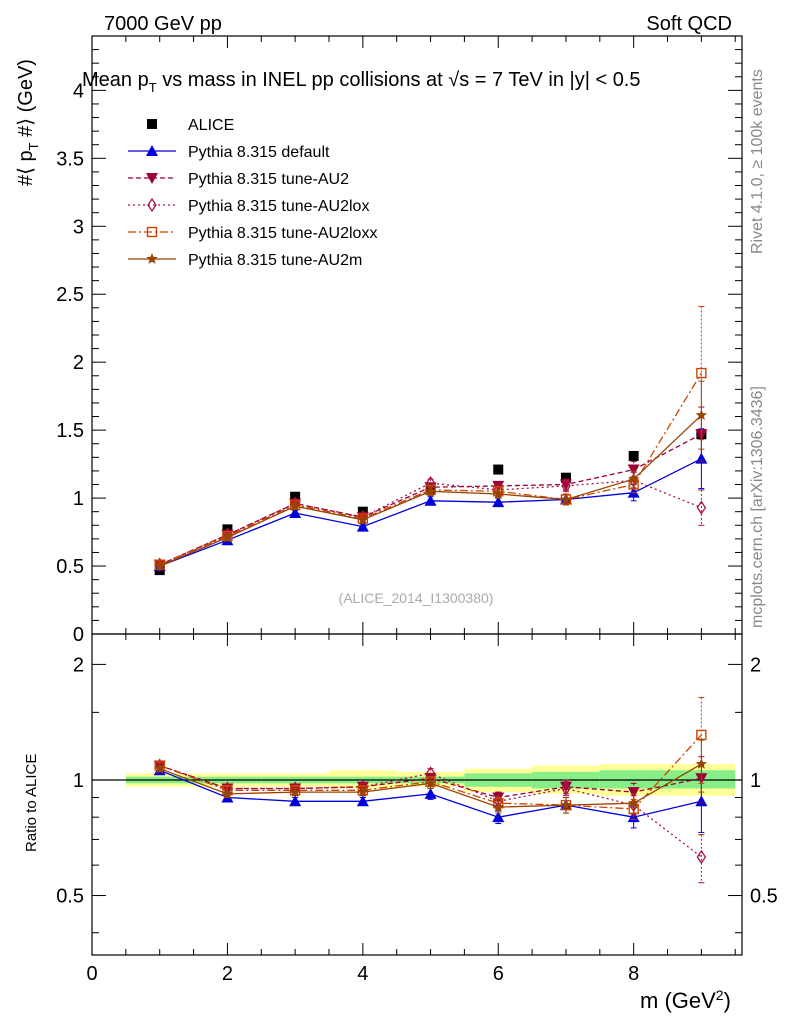 Image resolution: width=786 pixels, height=1024 pixels. Describe the element at coordinates (78, 781) in the screenshot. I see `ratio-y-tick-label: 1` at that location.